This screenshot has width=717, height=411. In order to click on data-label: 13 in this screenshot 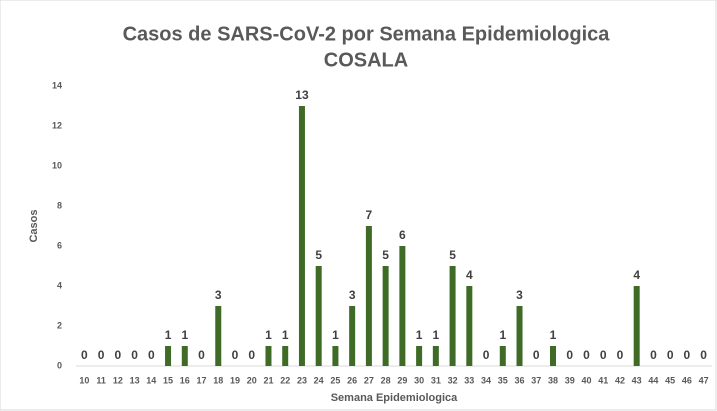, I will do `click(302, 95)`.